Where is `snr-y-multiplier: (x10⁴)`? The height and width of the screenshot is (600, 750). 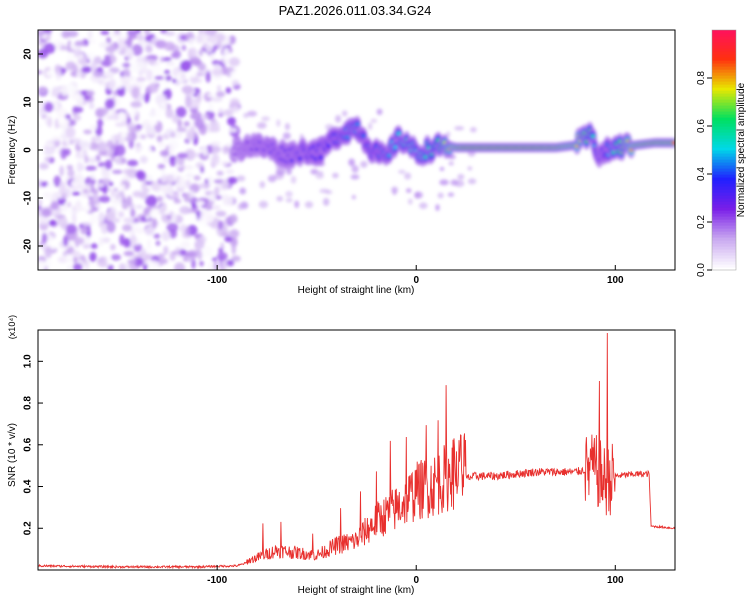
snr-y-multiplier: (x10⁴) is located at coordinates (12, 327).